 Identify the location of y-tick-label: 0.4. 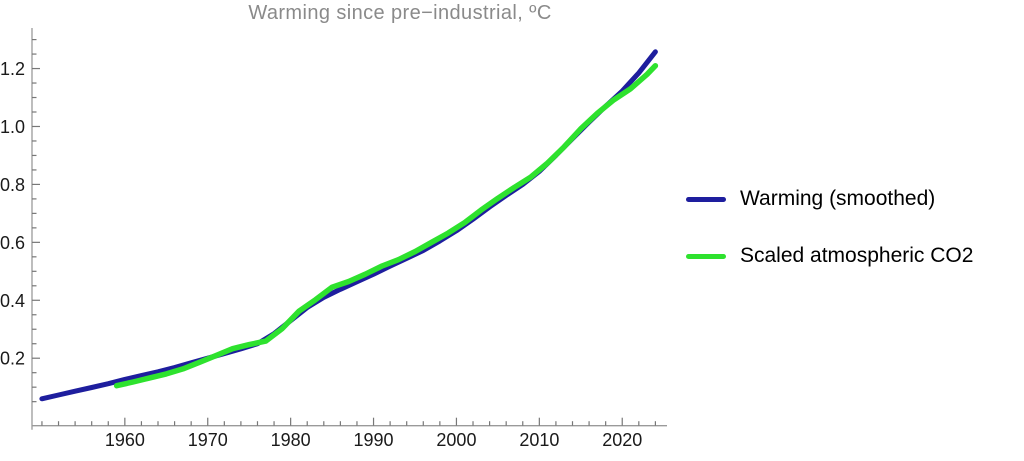
(12, 301).